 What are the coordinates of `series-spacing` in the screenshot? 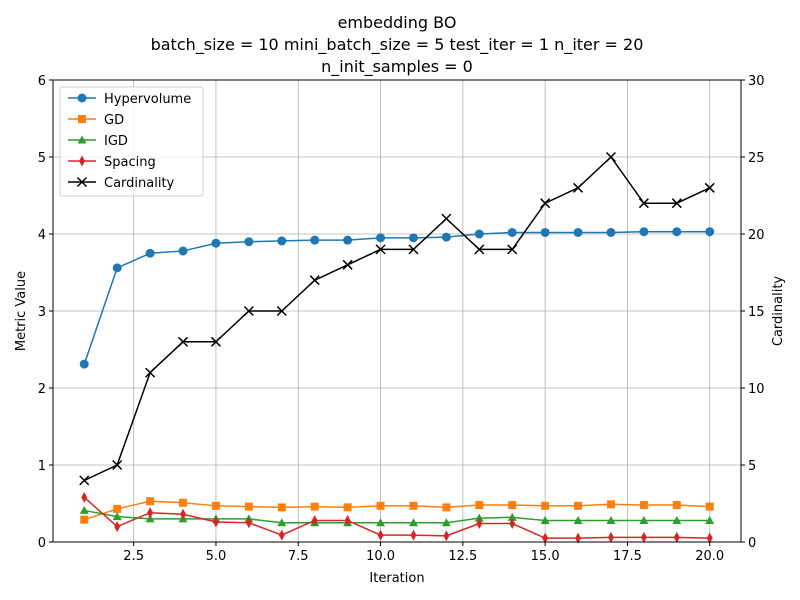 It's located at (397, 517).